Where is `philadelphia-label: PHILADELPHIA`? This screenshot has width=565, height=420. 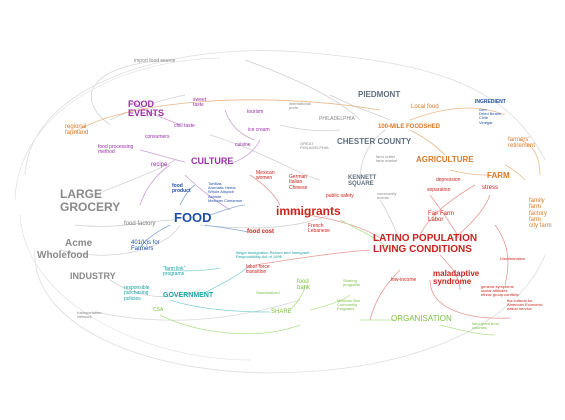 philadelphia-label: PHILADELPHIA is located at coordinates (337, 119).